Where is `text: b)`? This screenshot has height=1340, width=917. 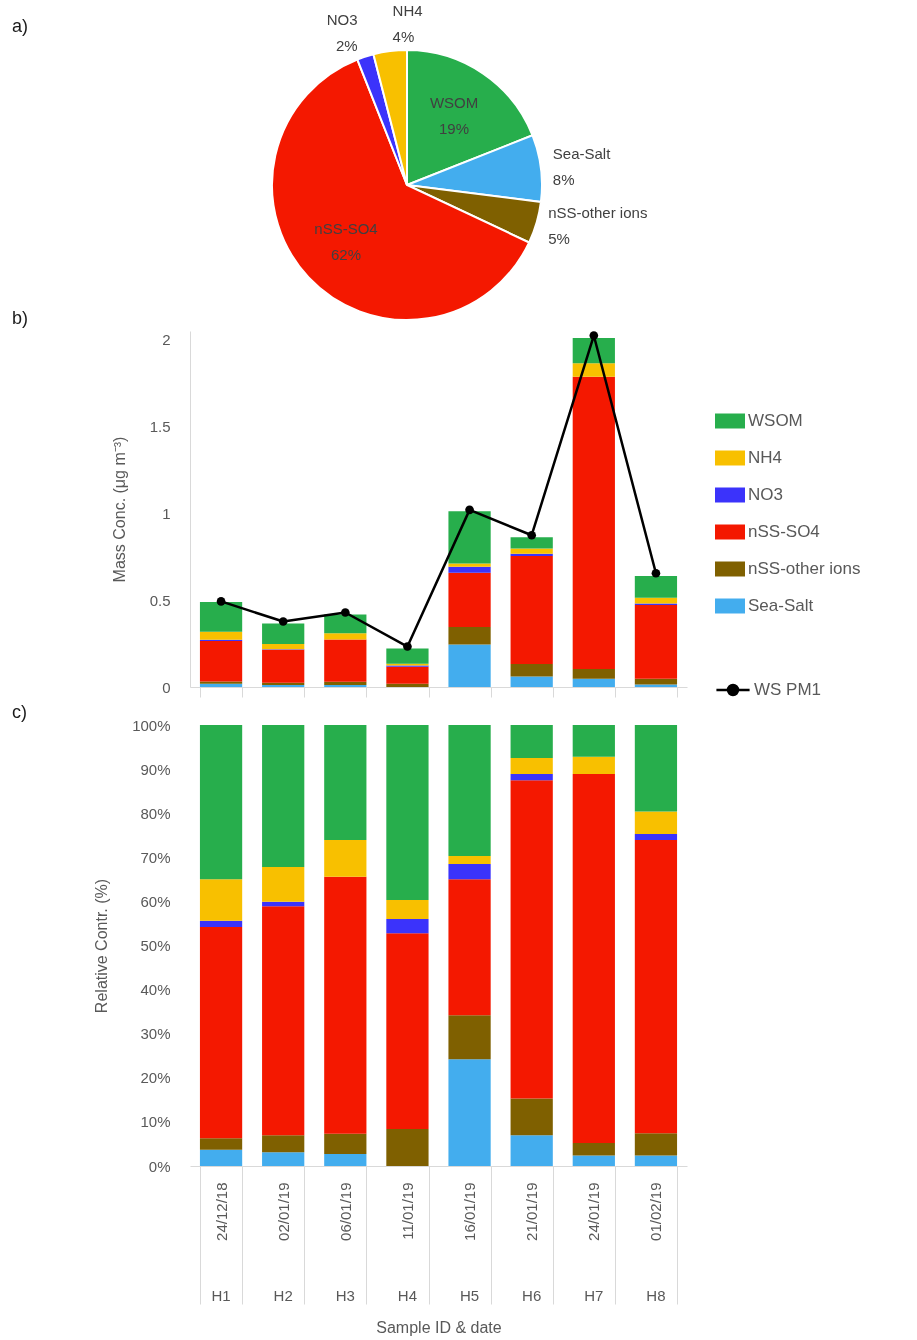
text: b) is located at coordinates (20, 318).